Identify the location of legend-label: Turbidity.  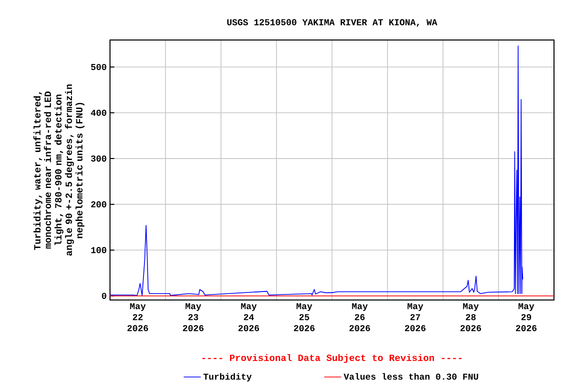
(227, 377).